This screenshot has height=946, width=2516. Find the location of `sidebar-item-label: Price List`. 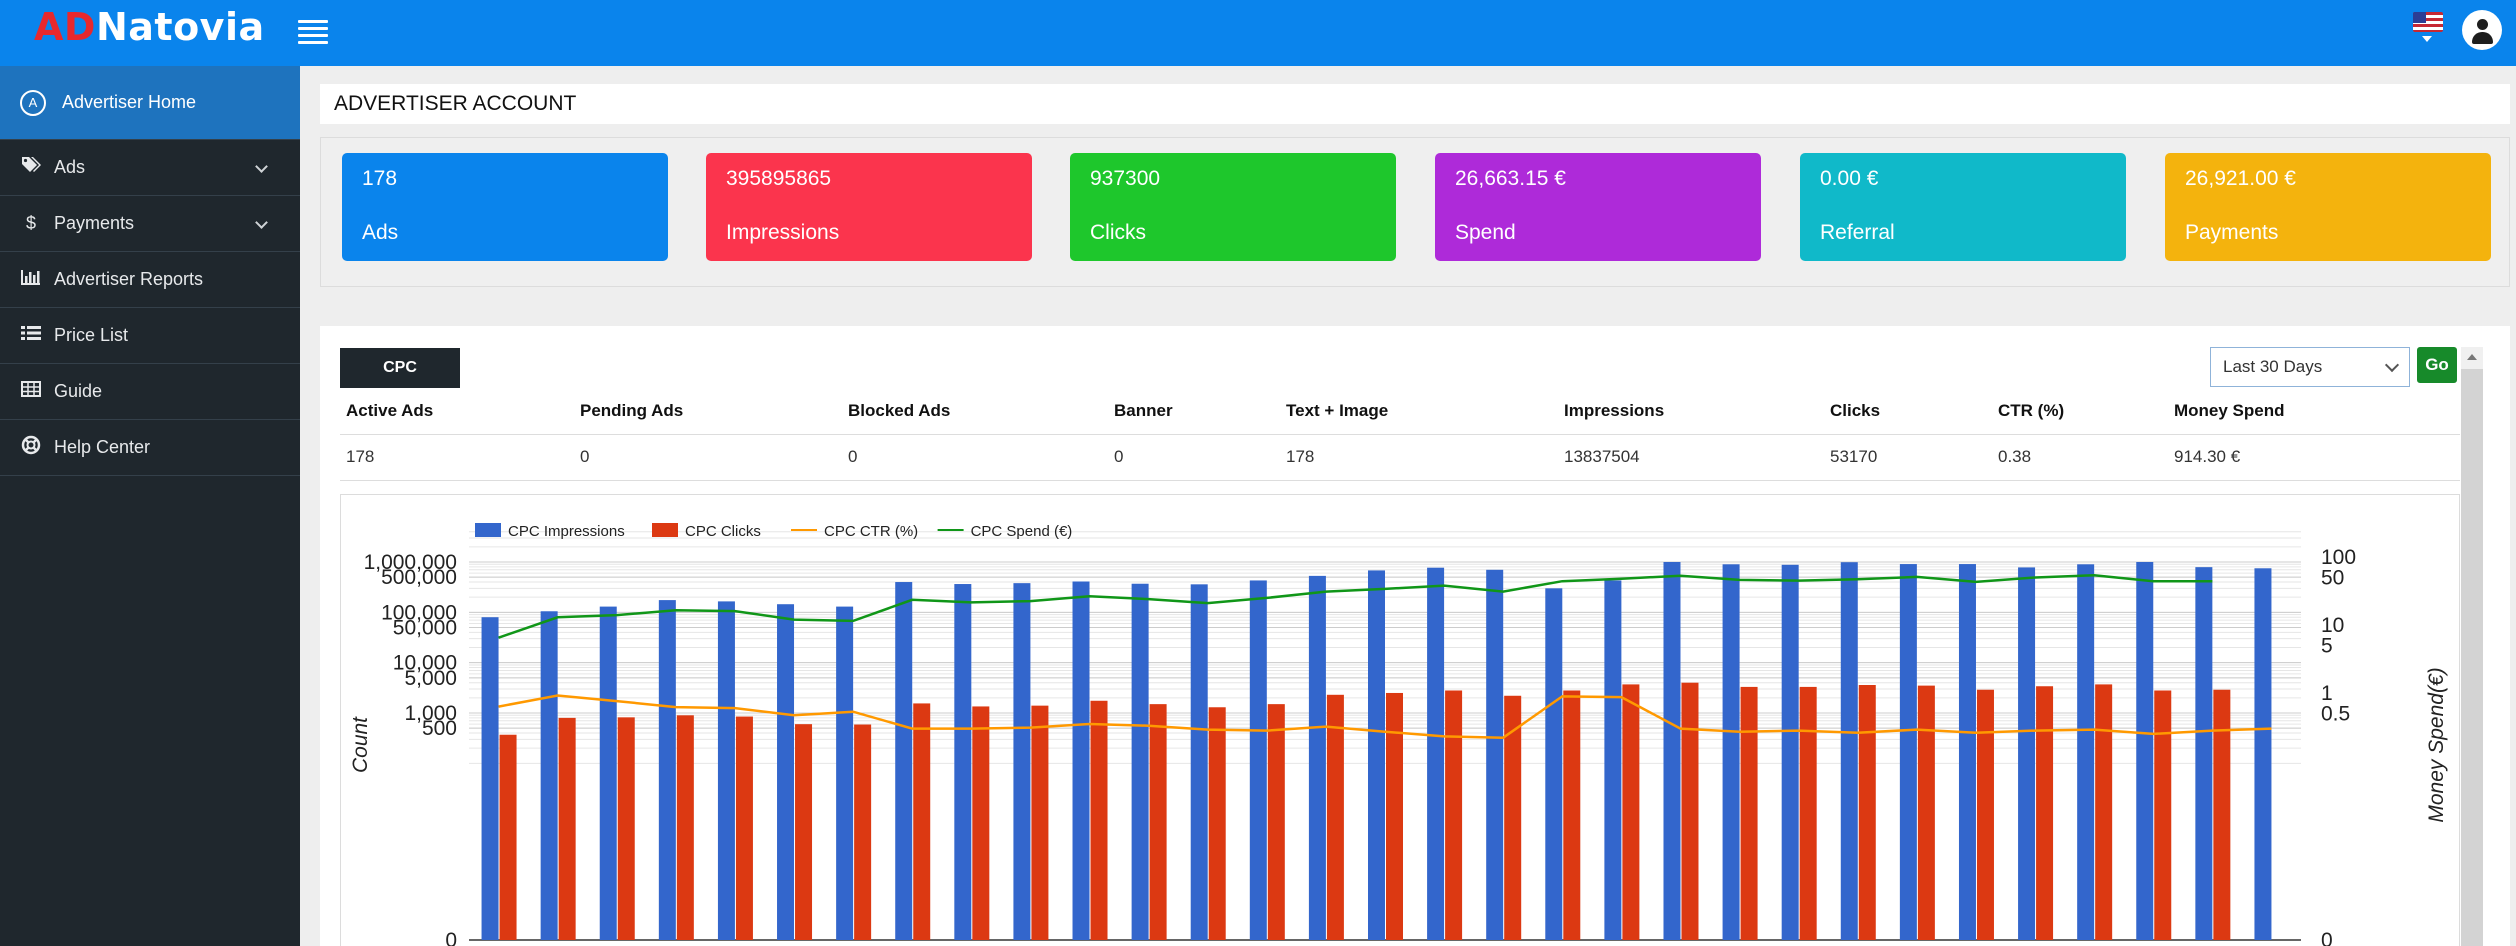

sidebar-item-label: Price List is located at coordinates (91, 335).